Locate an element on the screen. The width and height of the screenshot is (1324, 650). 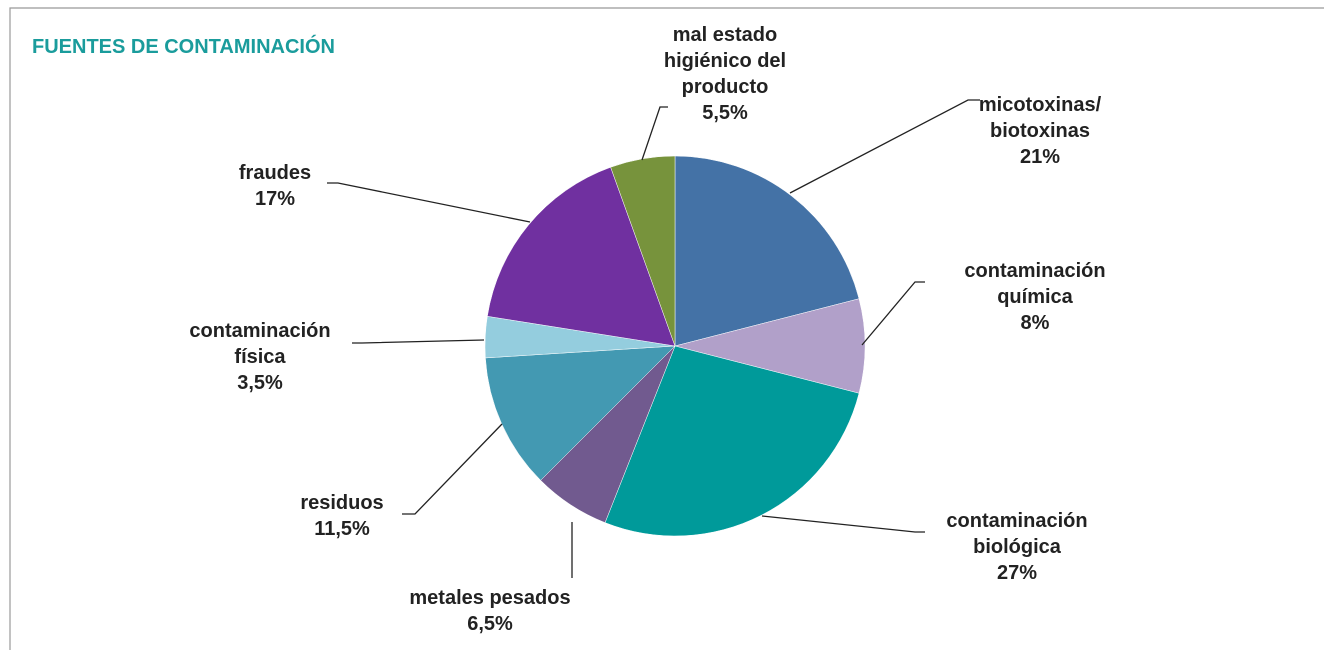
slice-value: 3,5% is located at coordinates (260, 383).